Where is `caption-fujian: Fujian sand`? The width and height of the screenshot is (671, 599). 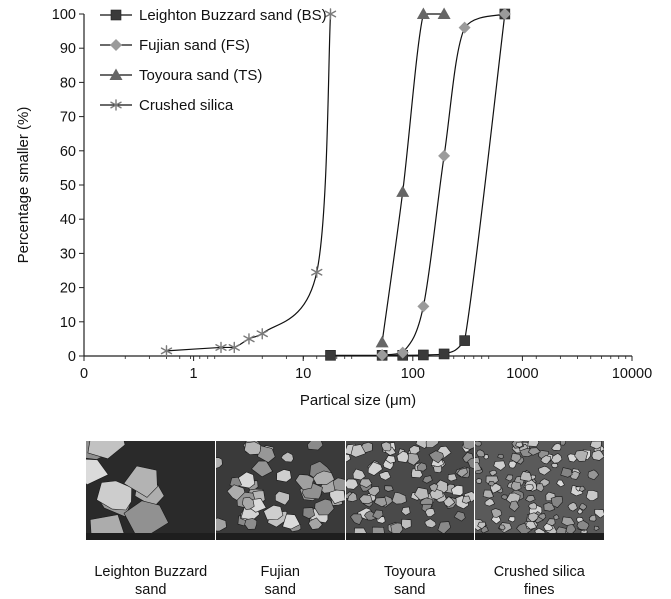
caption-fujian: Fujian sand is located at coordinates (281, 581).